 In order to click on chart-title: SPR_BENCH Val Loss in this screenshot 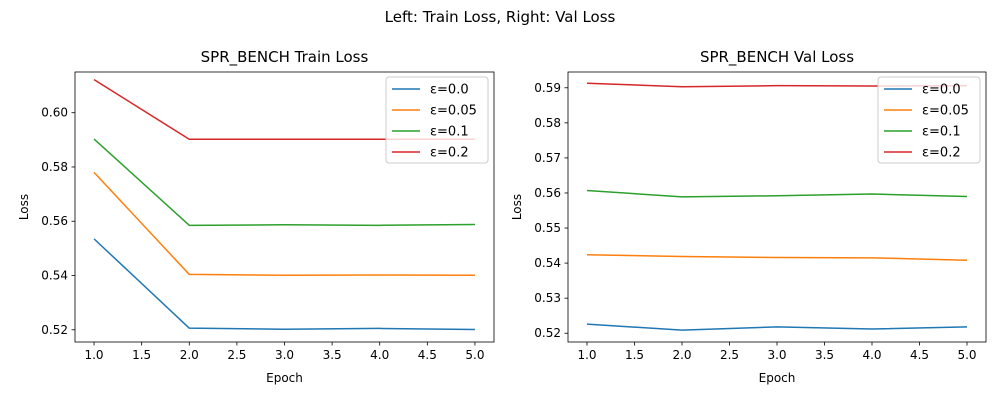, I will do `click(777, 57)`.